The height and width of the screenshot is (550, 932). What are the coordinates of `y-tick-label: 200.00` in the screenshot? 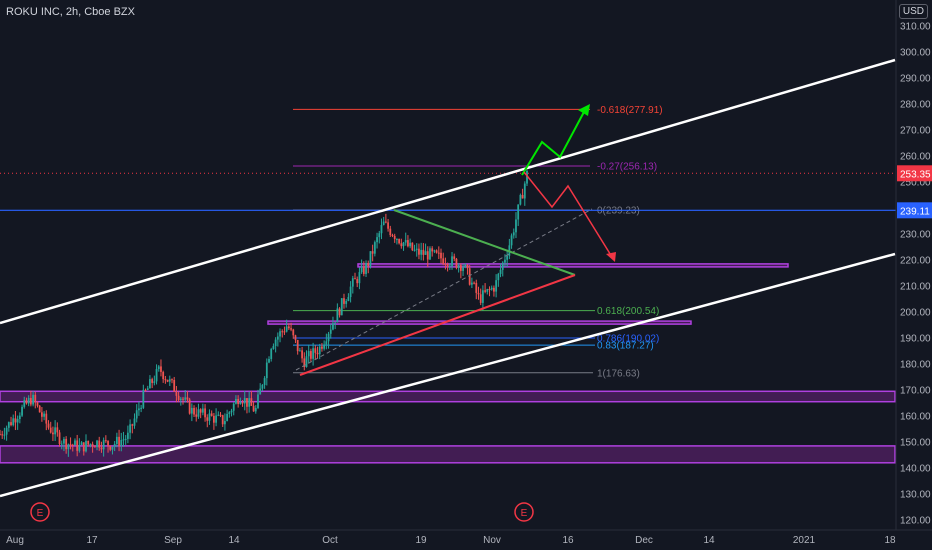 It's located at (915, 313).